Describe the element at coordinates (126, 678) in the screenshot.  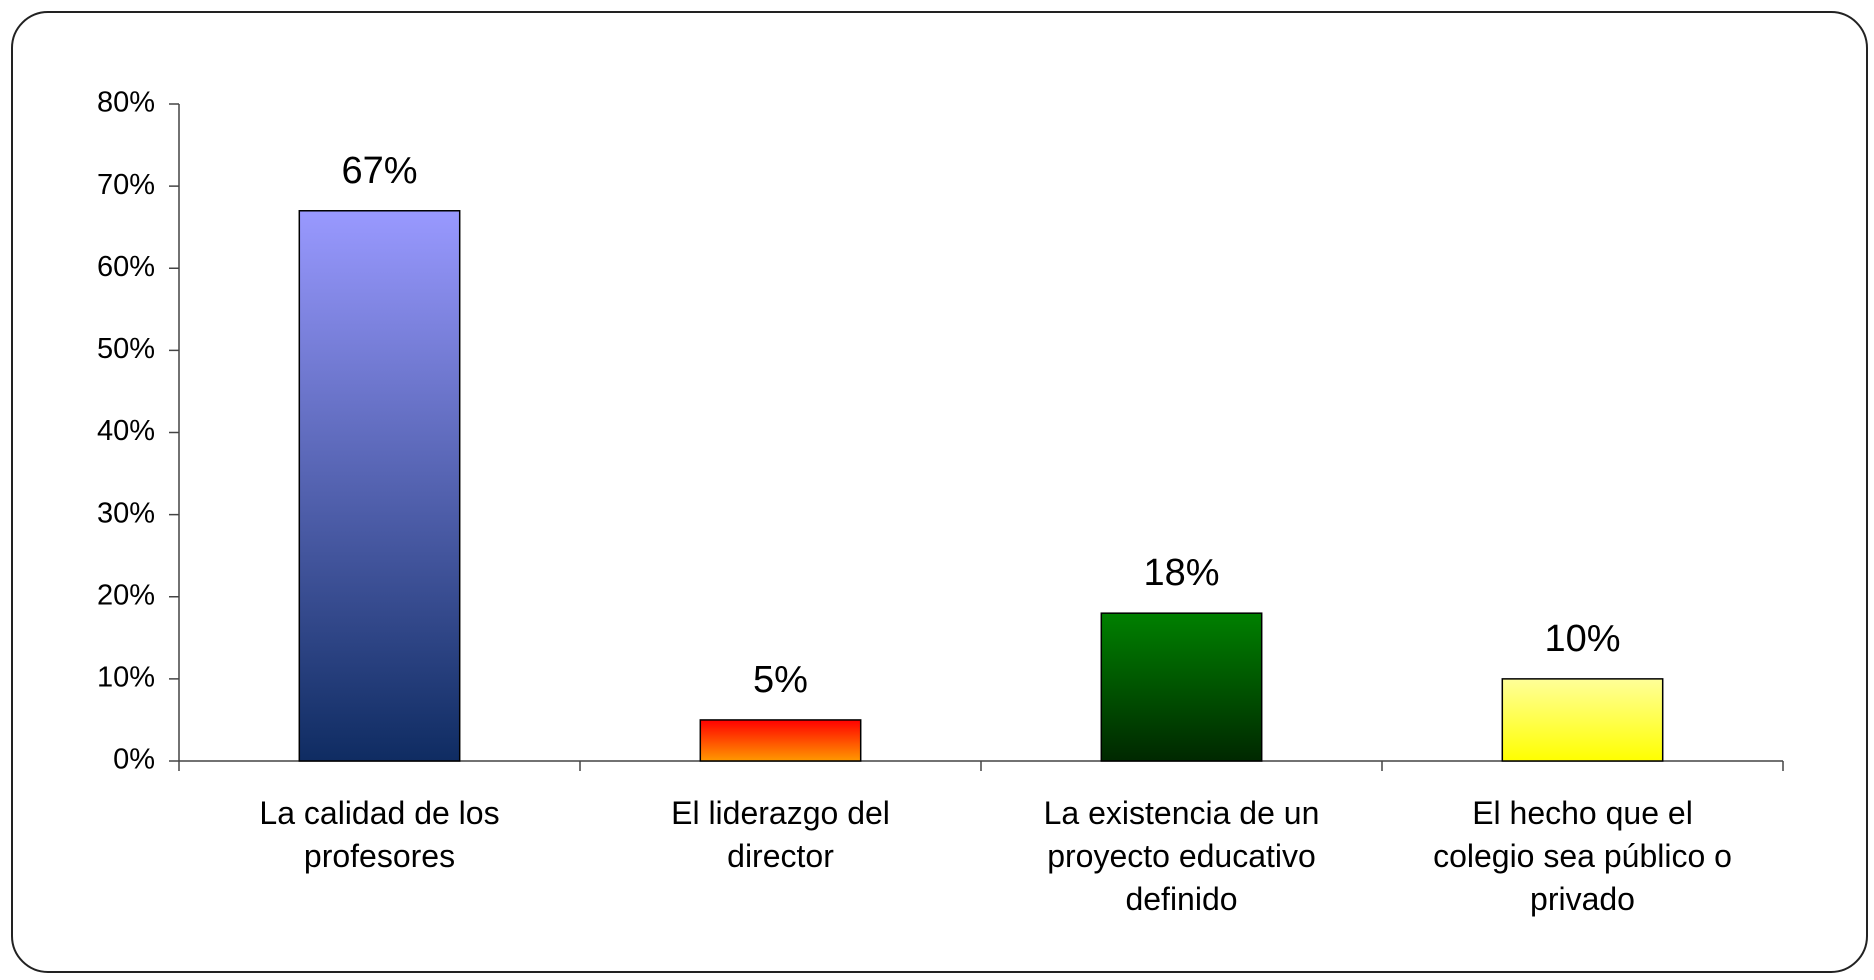
I see `y-tick-label: 10%` at that location.